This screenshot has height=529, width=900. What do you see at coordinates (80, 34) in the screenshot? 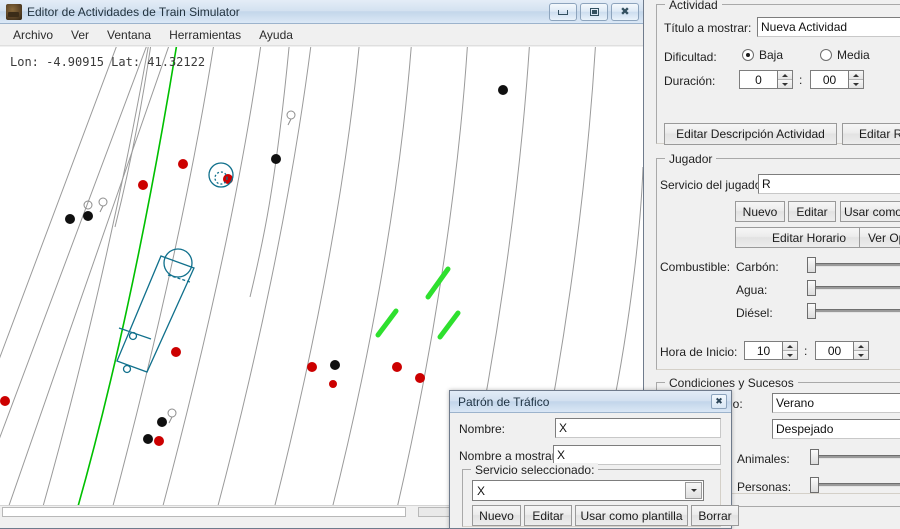
I see `menu-ver: Ver` at bounding box center [80, 34].